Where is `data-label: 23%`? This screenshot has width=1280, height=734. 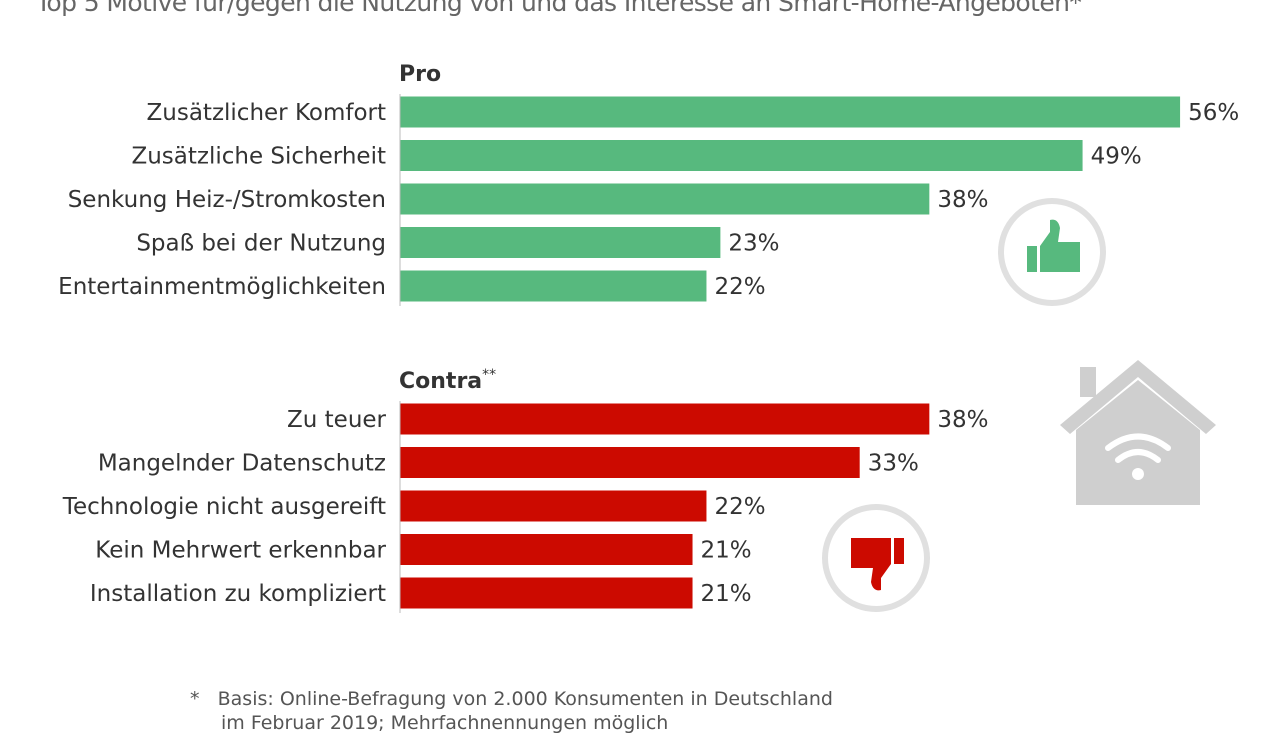 data-label: 23% is located at coordinates (753, 244).